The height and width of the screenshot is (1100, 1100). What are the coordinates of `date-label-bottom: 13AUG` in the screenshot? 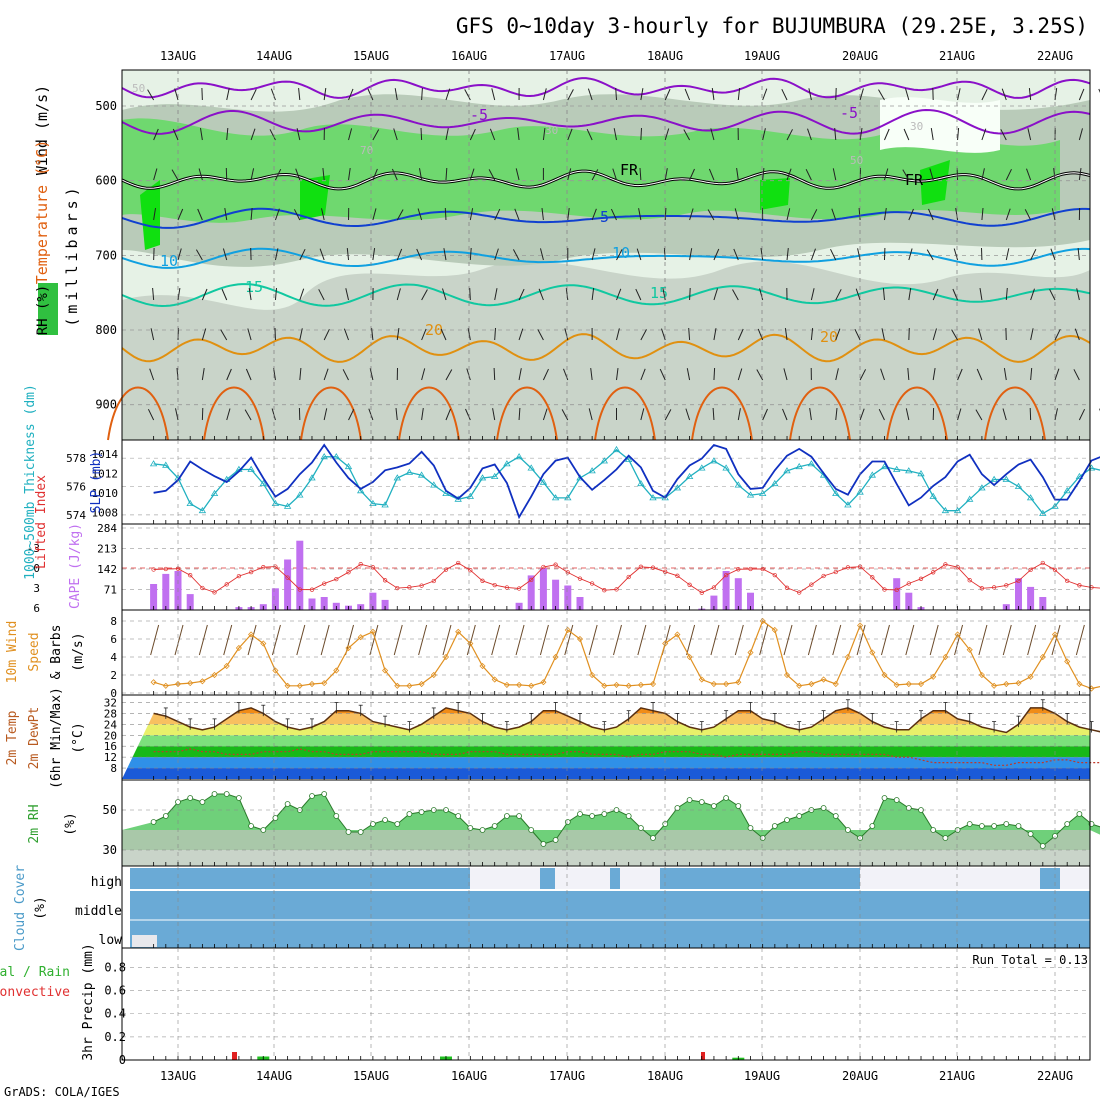 It's located at (178, 1076).